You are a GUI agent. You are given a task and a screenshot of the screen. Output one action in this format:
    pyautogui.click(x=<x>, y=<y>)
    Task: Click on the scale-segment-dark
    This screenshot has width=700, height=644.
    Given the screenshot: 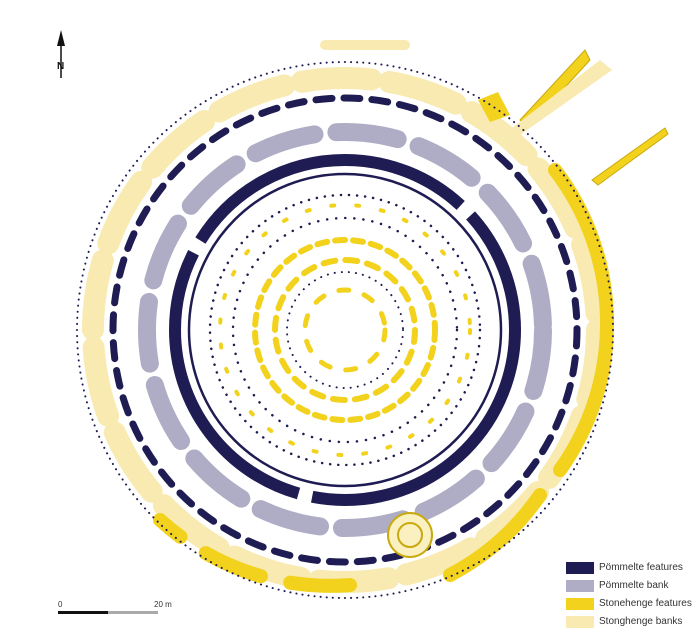 What is the action you would take?
    pyautogui.click(x=83, y=612)
    